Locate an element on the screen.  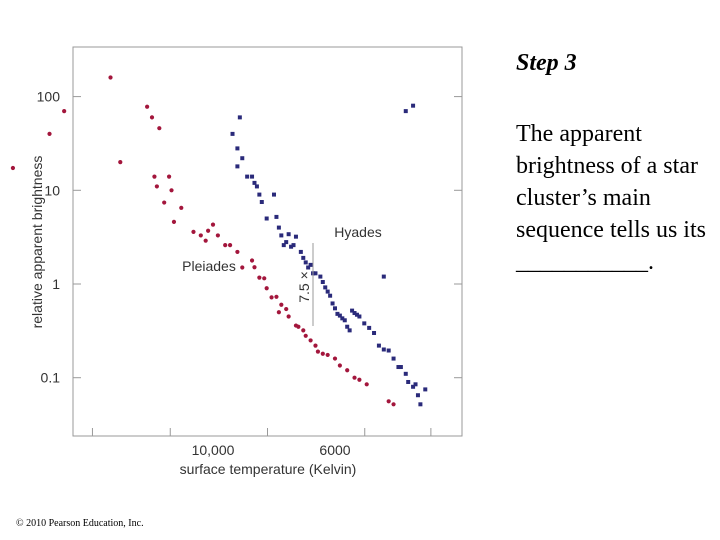
copyright-notice: © 2010 Pearson Education, Inc. is located at coordinates (80, 523).